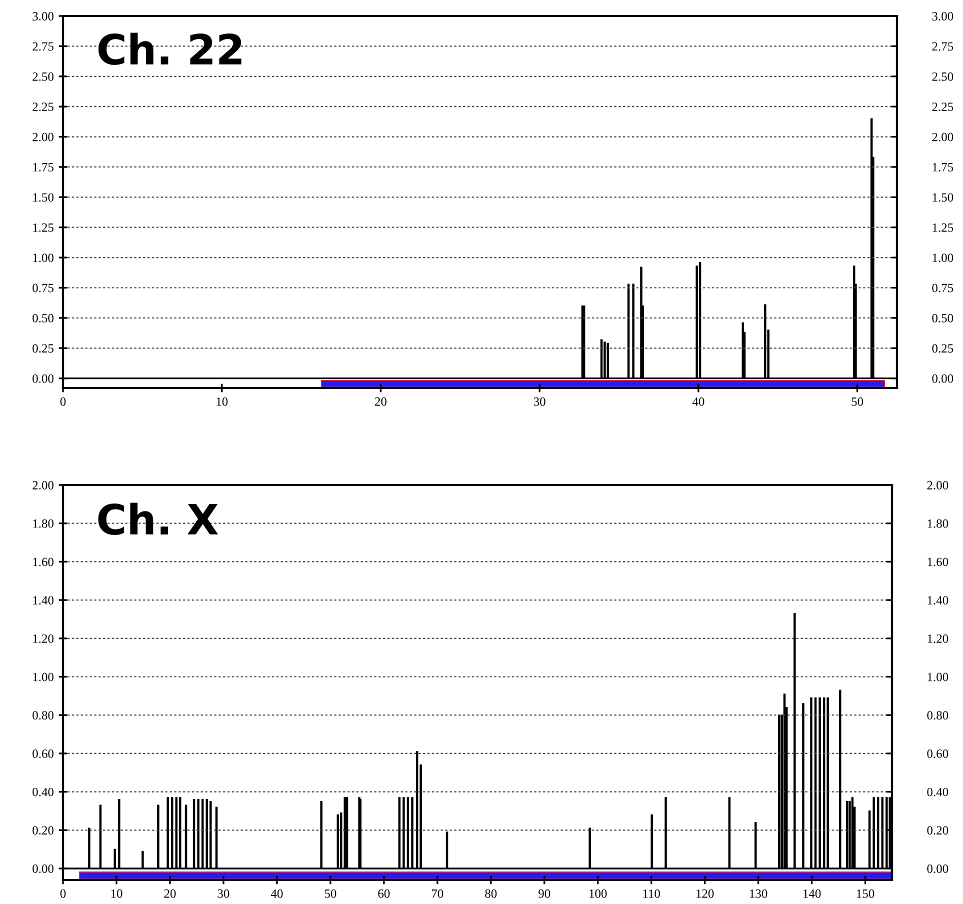 Image resolution: width=963 pixels, height=904 pixels. What do you see at coordinates (43, 227) in the screenshot?
I see `y-tick-label: 1.25` at bounding box center [43, 227].